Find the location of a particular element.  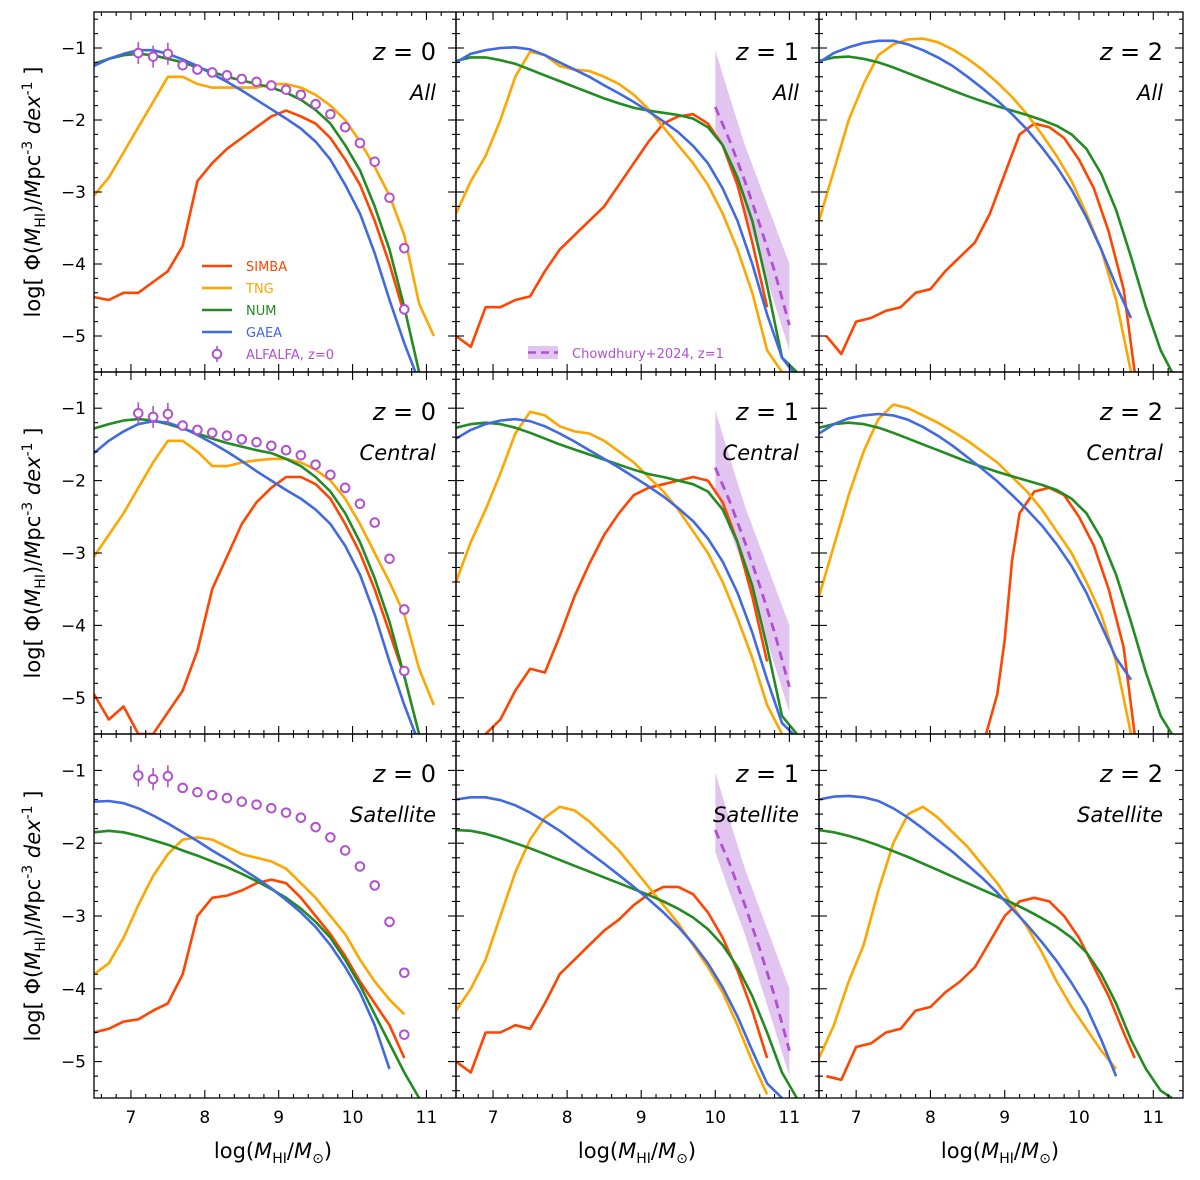

chart-panel-central-z1: z = 1 Central is located at coordinates (637, 553).